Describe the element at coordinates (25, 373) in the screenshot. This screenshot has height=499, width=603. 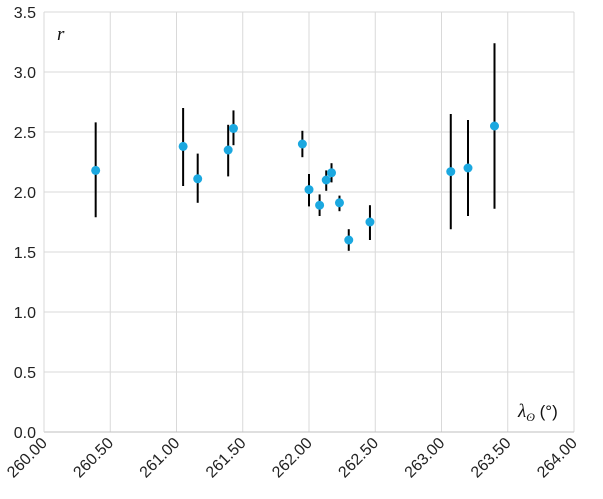
I see `y-tick-label: 0.5` at that location.